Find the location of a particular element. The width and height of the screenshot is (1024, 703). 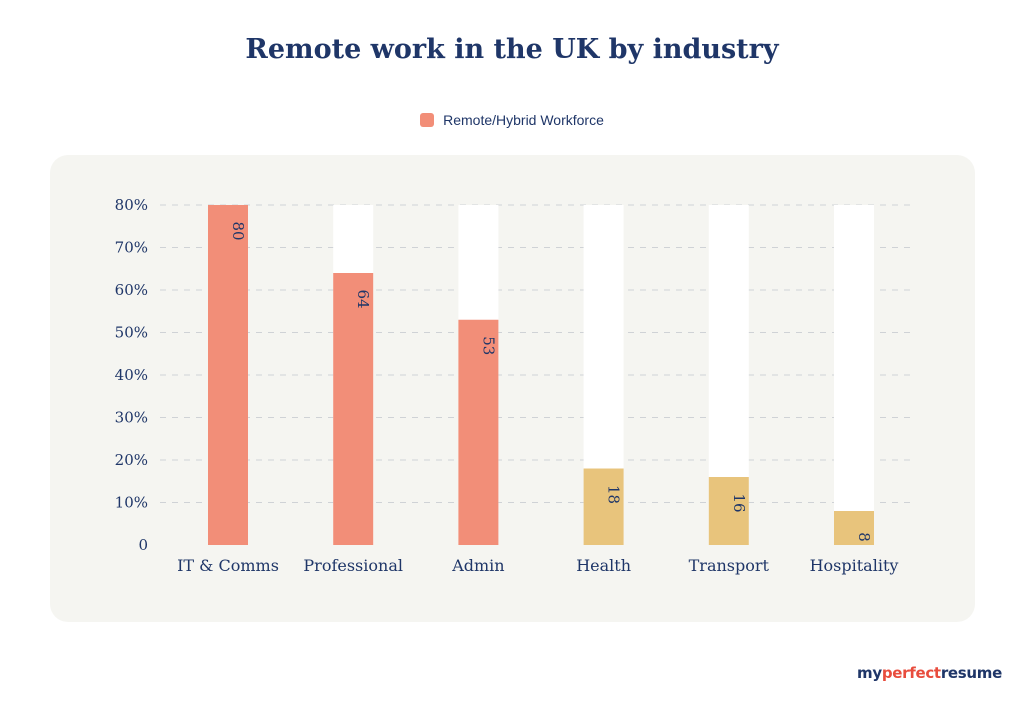

y-tick-label: 40% is located at coordinates (131, 375).